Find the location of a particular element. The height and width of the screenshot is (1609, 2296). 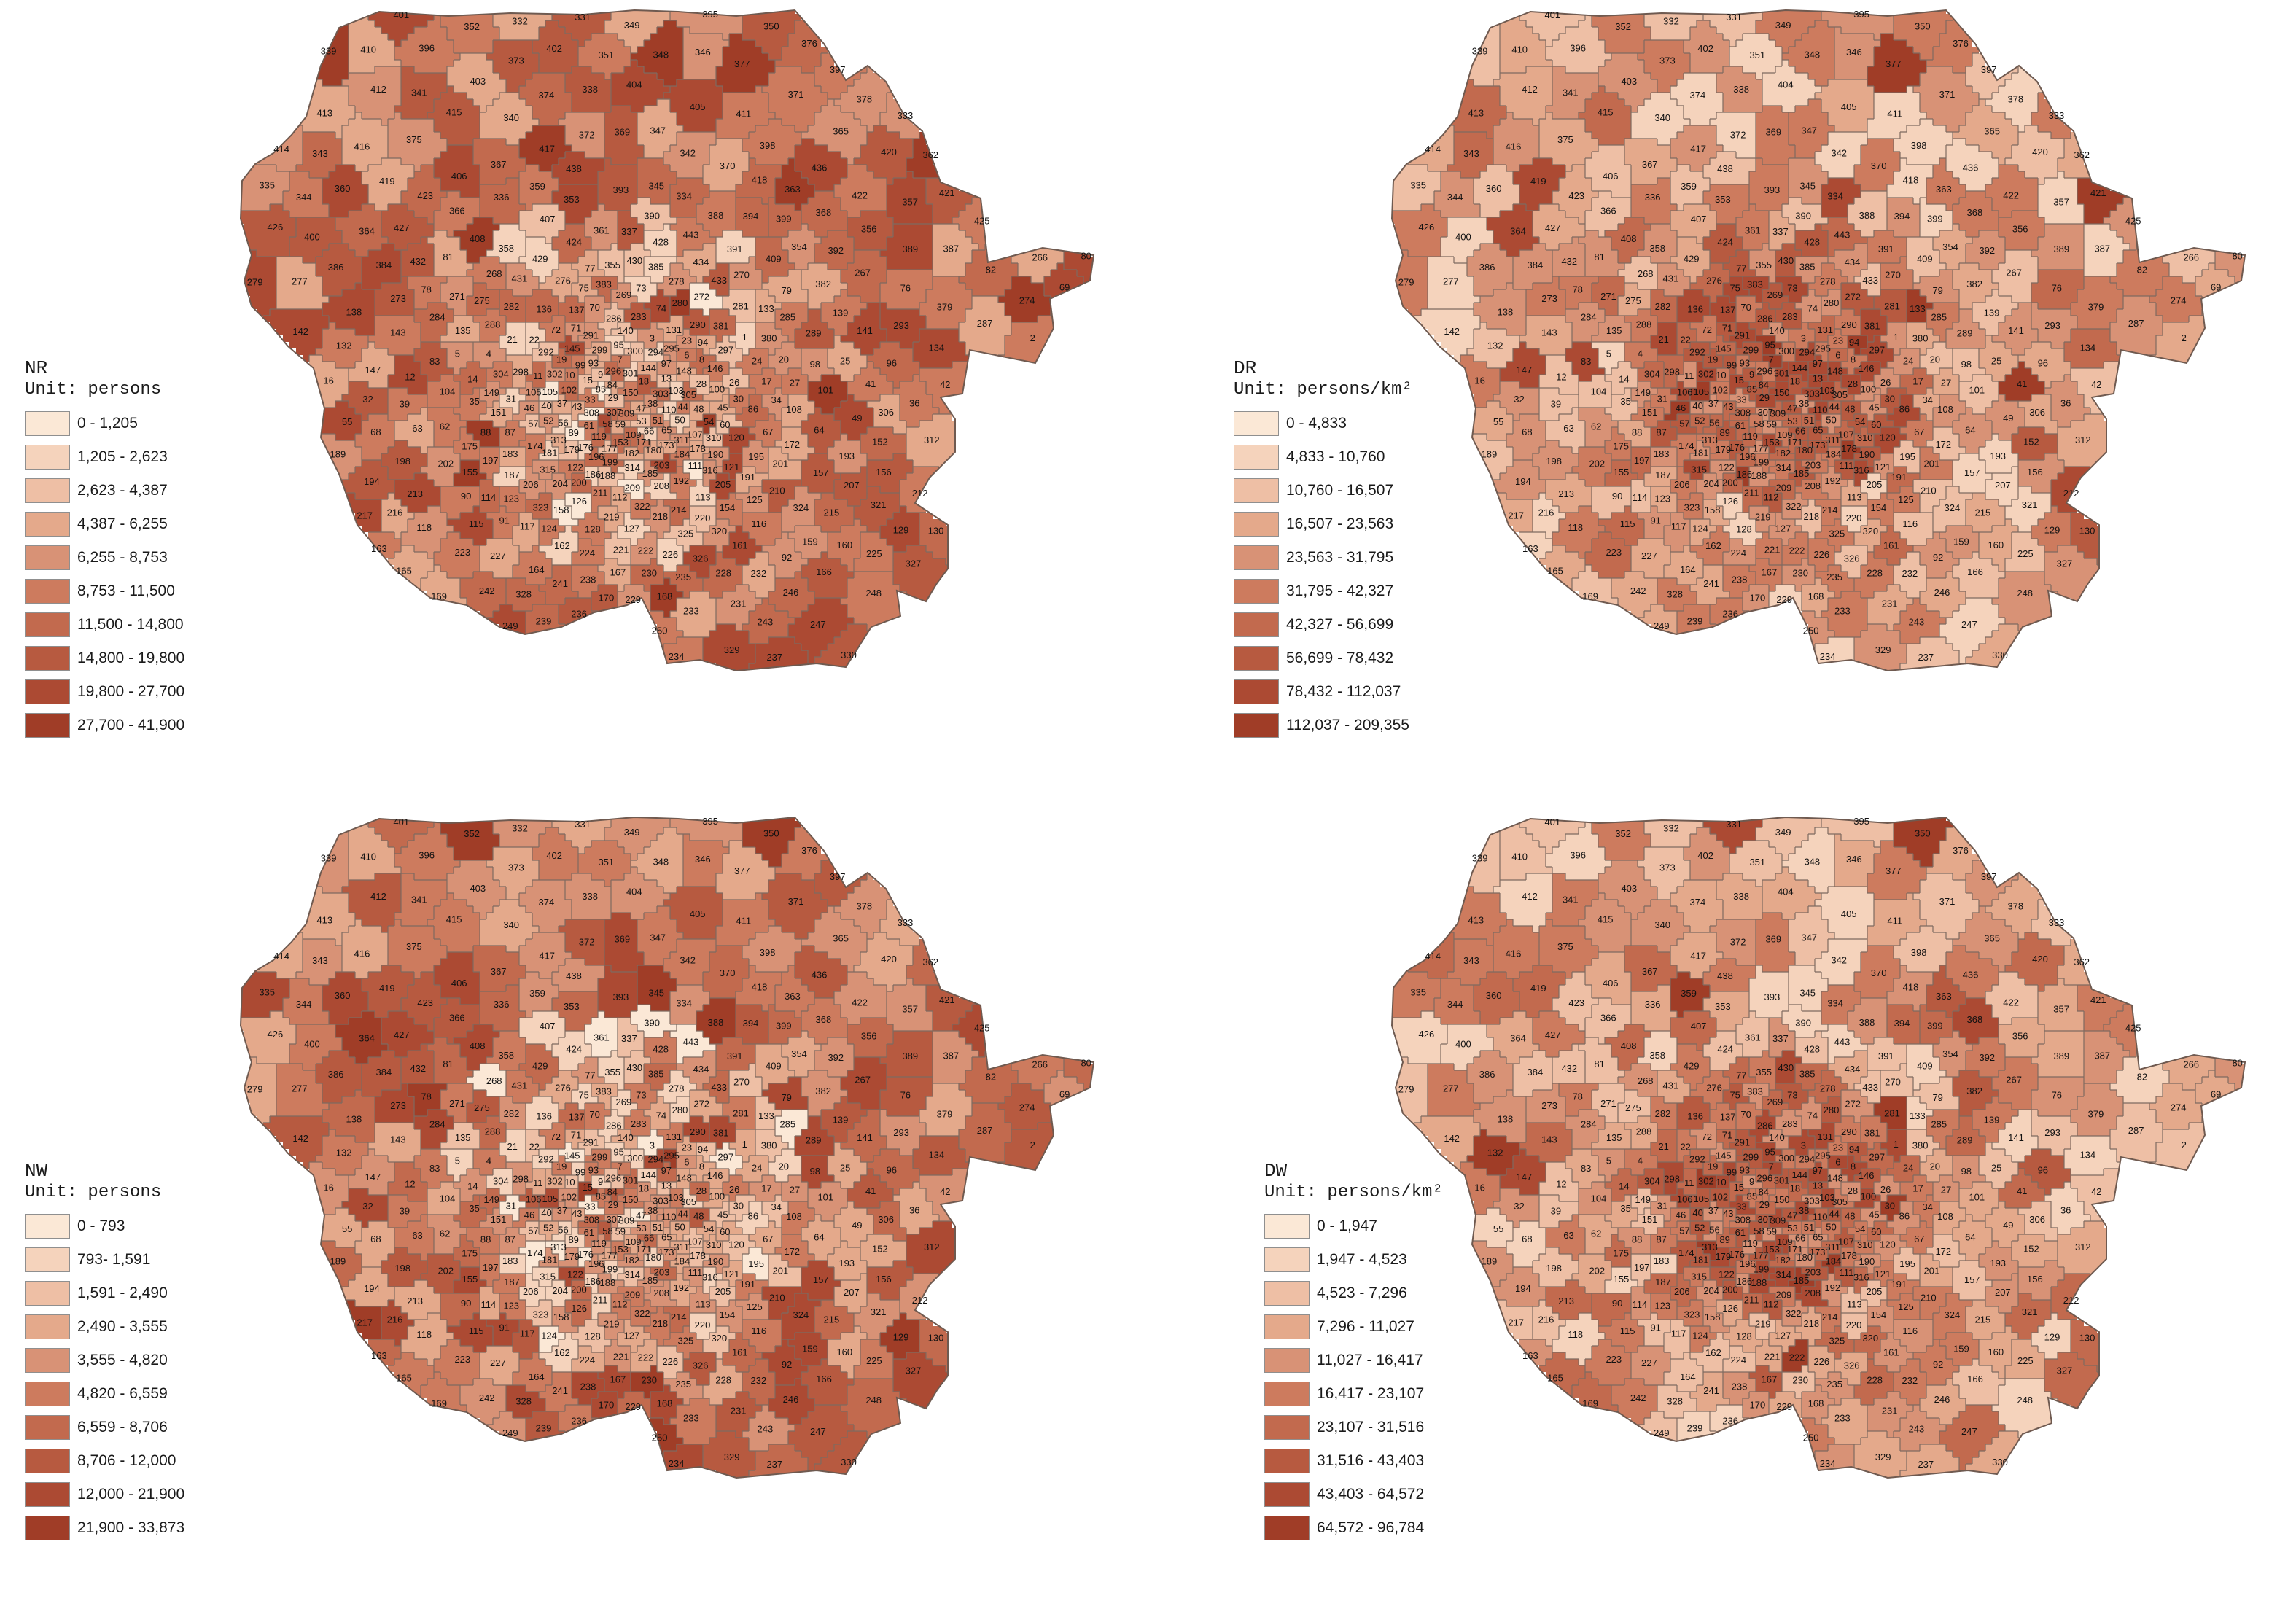

district-label: 94 is located at coordinates (703, 342).